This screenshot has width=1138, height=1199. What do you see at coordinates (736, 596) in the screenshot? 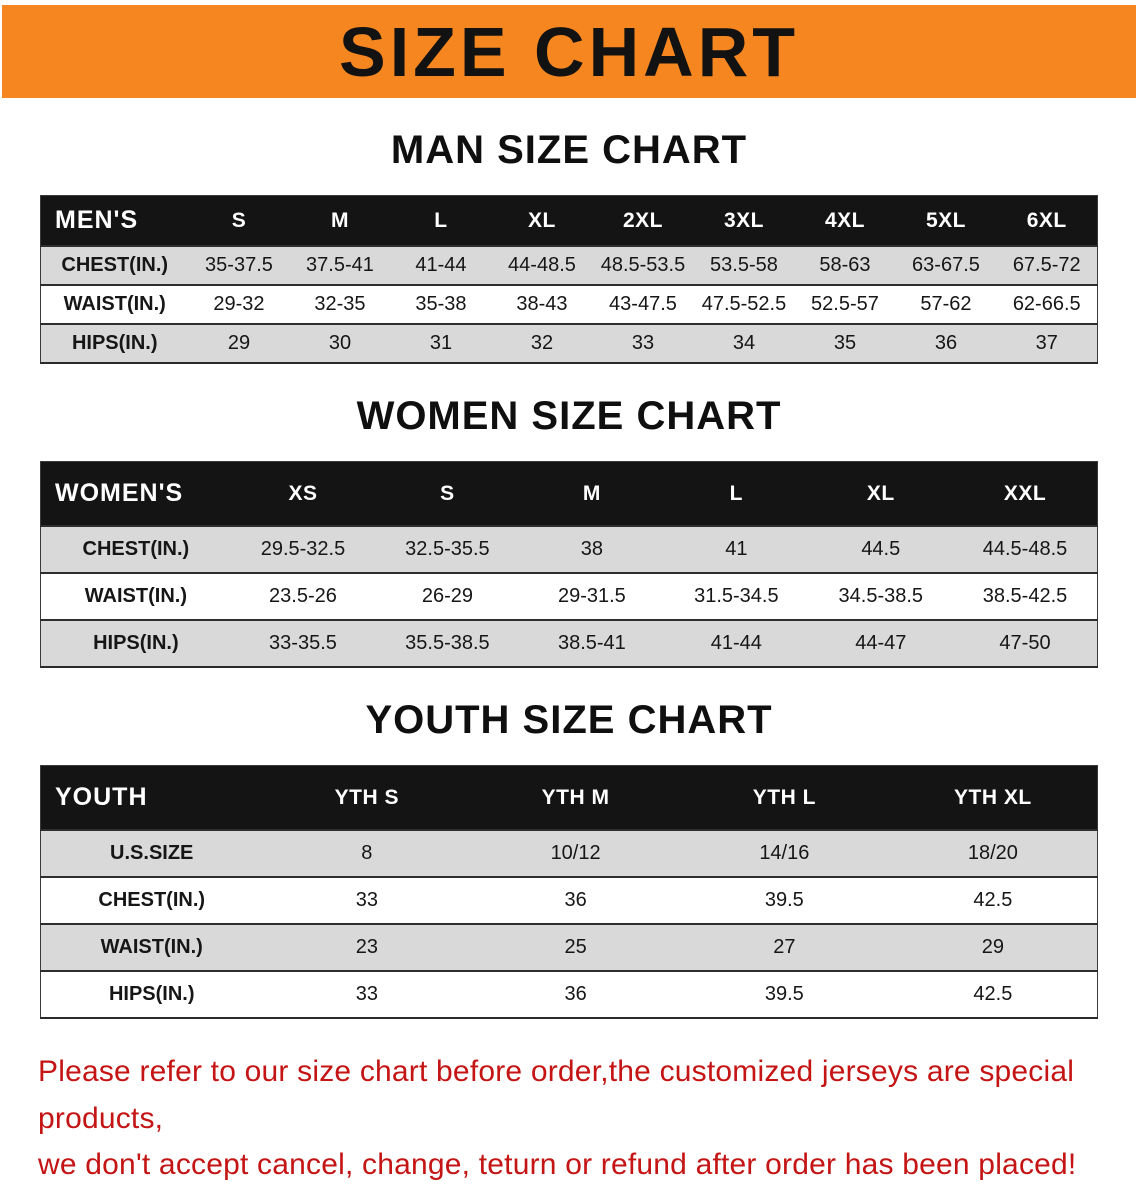
I see `measurement-value: 31.5-34.5` at bounding box center [736, 596].